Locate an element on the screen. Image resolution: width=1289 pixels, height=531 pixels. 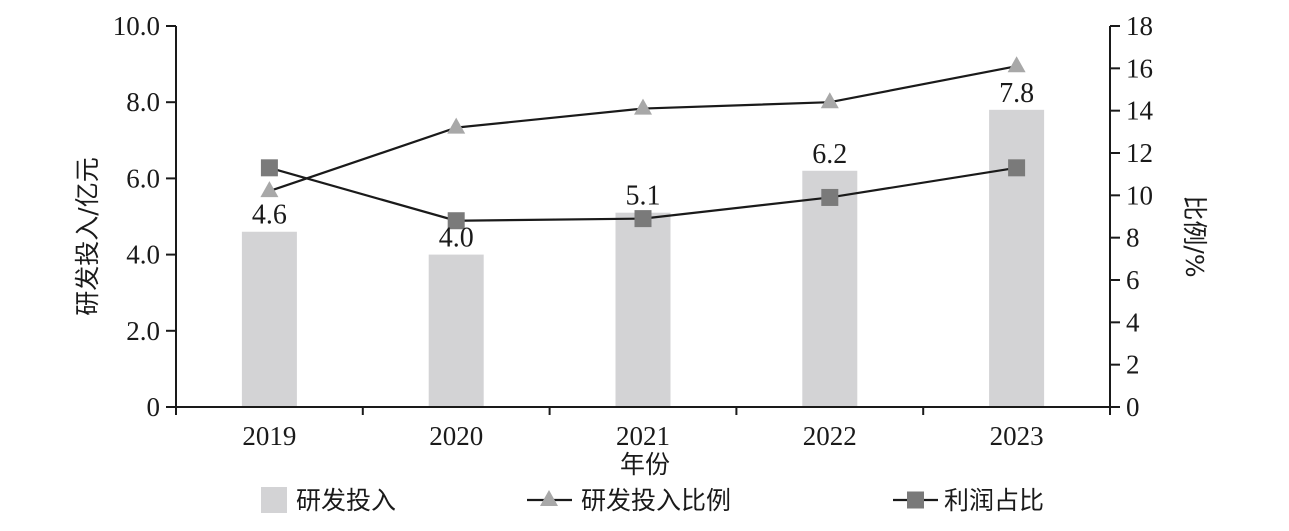
bar-2020 is located at coordinates (456, 330).